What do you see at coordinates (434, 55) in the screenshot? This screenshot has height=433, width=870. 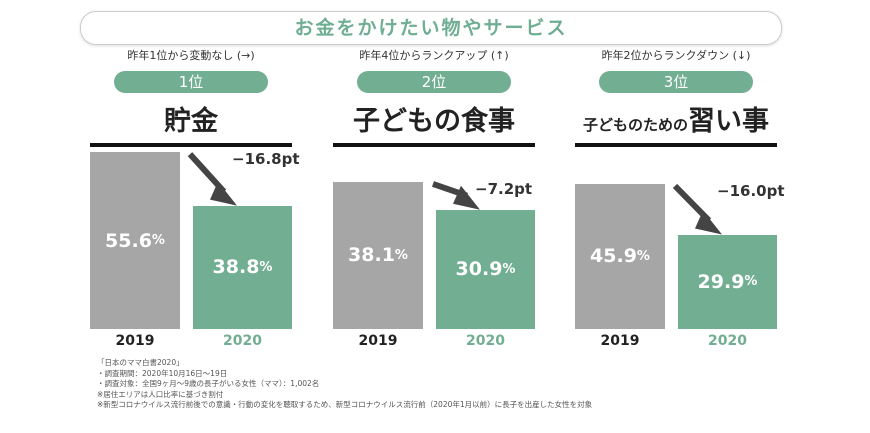 I see `rank-change-note: 昨年4位からランクアップ (↑)` at bounding box center [434, 55].